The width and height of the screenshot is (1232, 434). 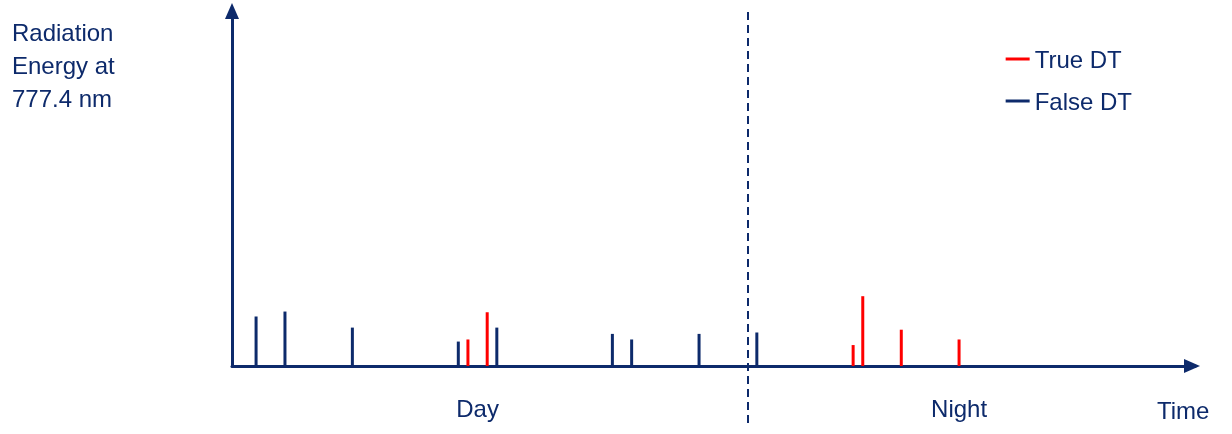 What do you see at coordinates (1183, 410) in the screenshot?
I see `x-axis-title: Time` at bounding box center [1183, 410].